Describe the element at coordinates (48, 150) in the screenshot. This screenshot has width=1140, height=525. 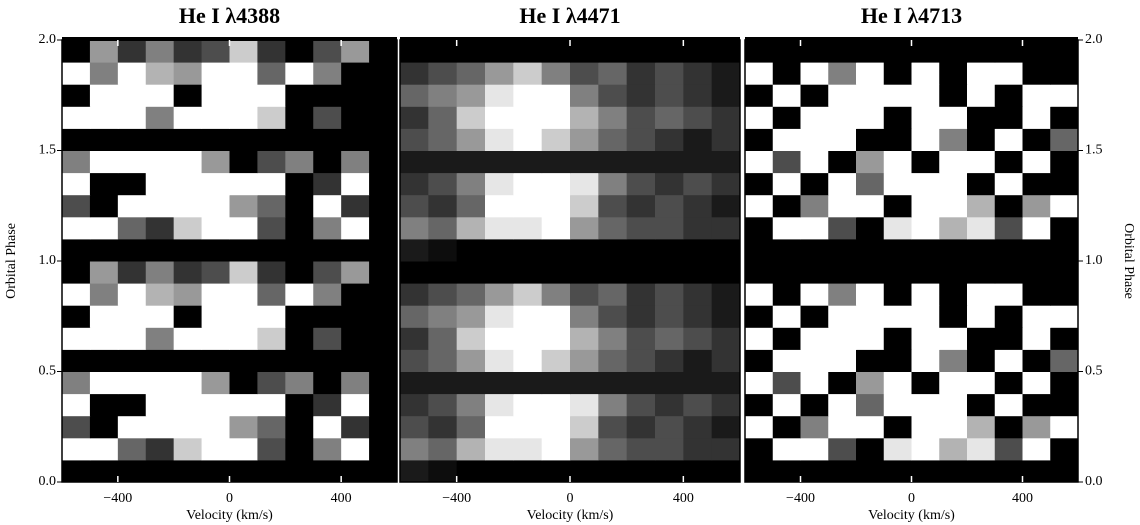
I see `y-tick-label: 1.5` at that location.